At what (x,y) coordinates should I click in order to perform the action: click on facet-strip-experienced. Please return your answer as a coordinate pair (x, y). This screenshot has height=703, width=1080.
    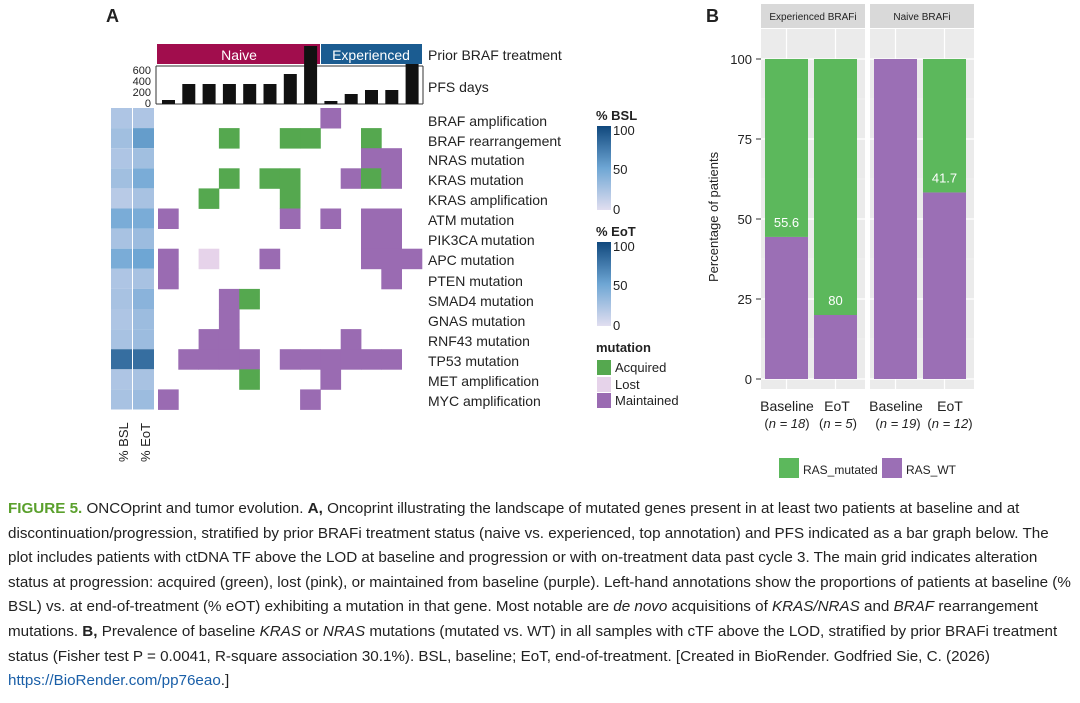
    Looking at the image, I should click on (813, 16).